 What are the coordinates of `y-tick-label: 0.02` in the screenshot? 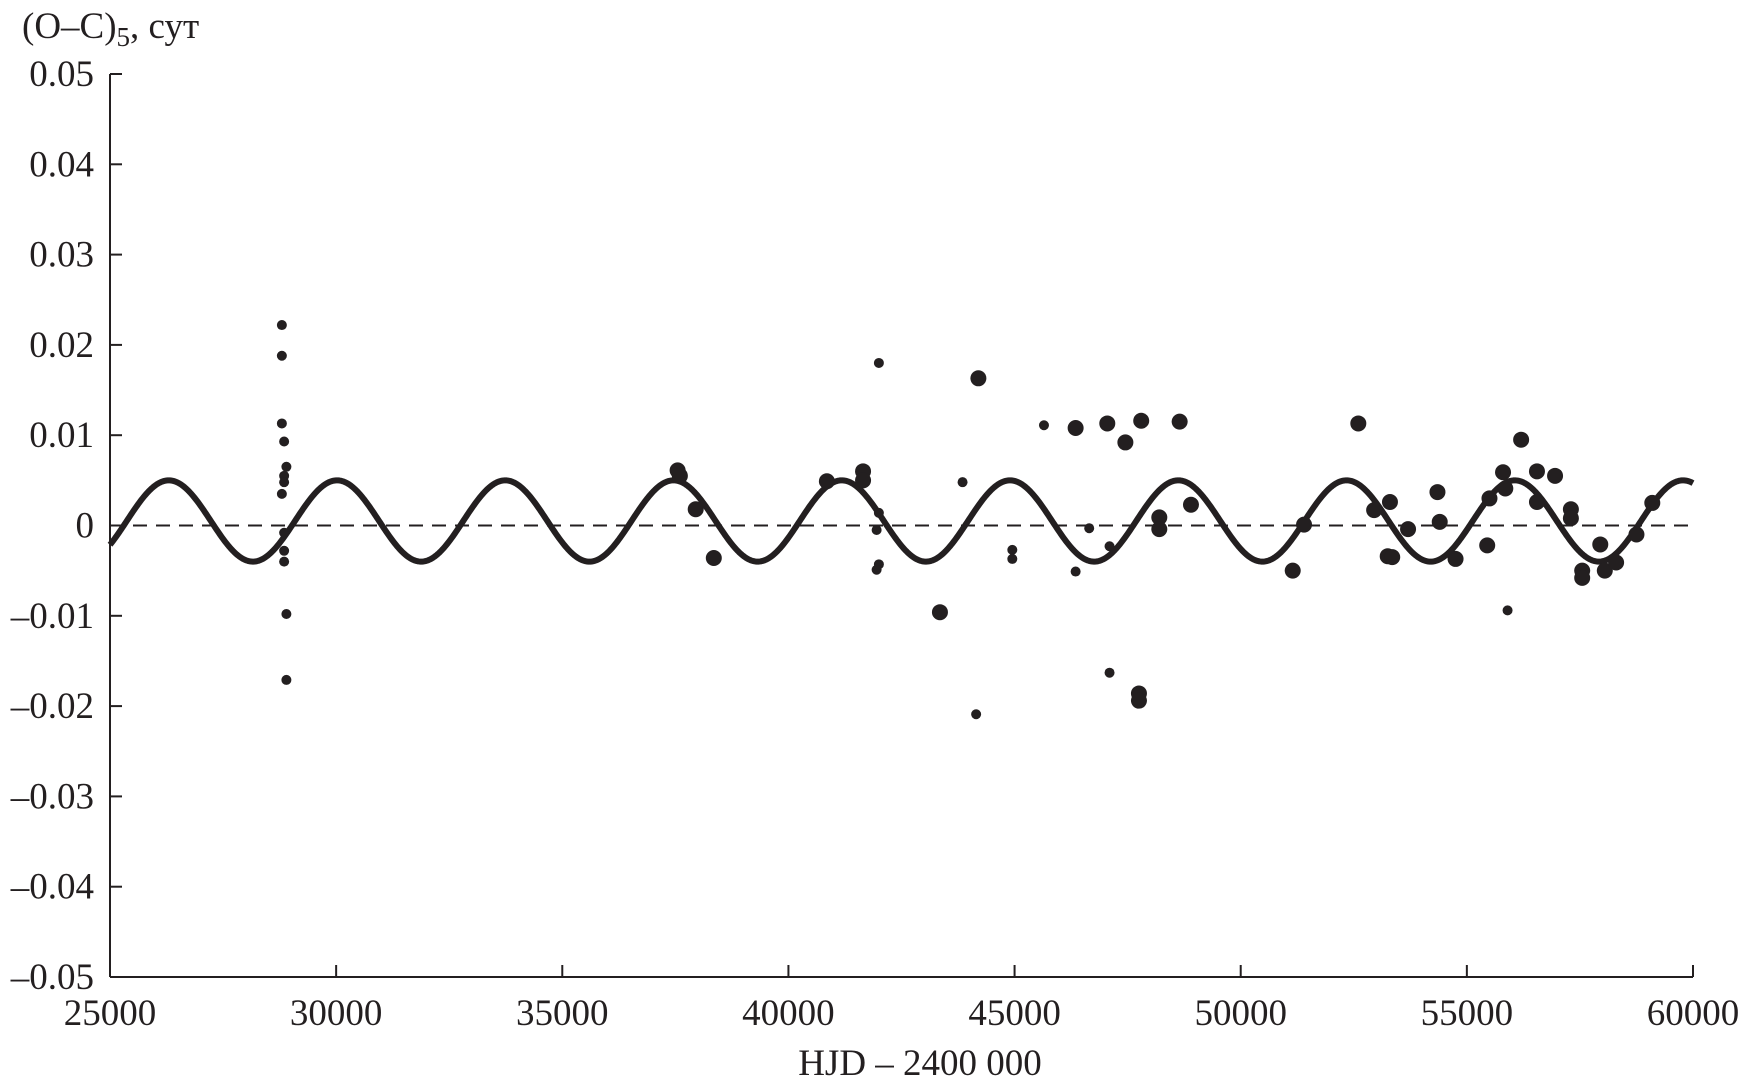 It's located at (61, 345).